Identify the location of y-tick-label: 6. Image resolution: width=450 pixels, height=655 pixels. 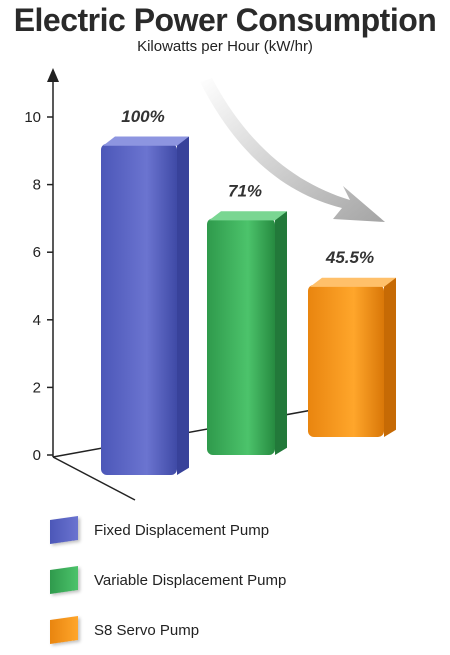
(37, 252).